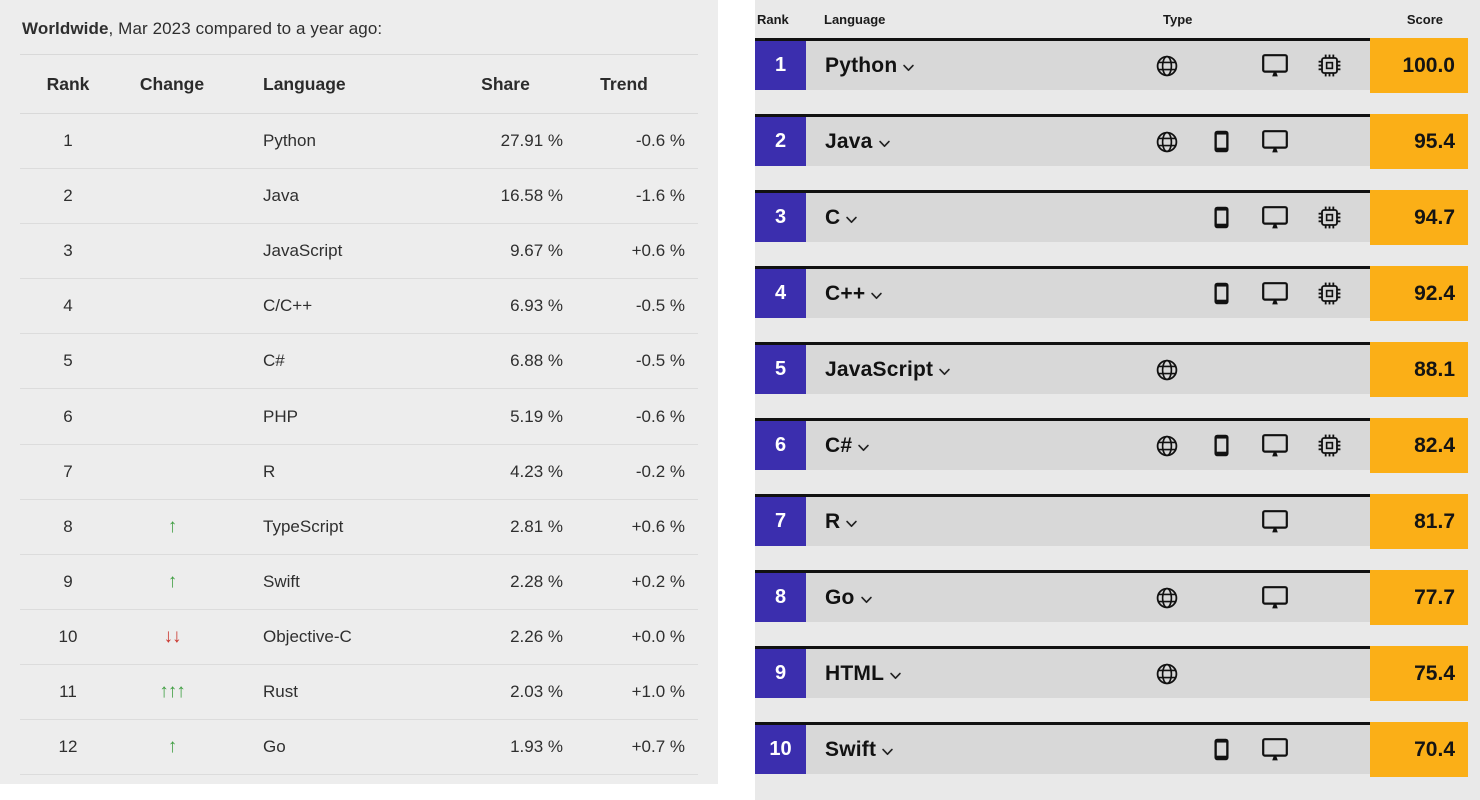 The image size is (1480, 800). I want to click on rank-cell: 4, so click(68, 306).